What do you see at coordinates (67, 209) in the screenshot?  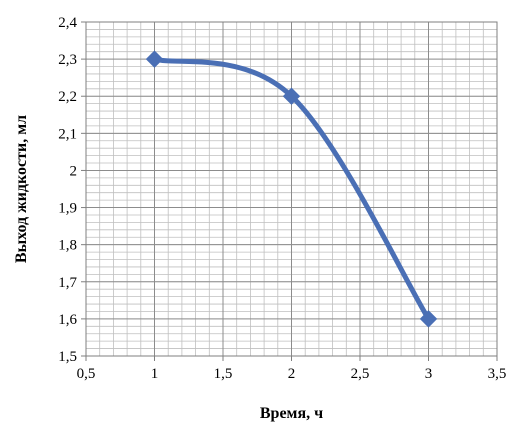 I see `y-tick-label: 1,9` at bounding box center [67, 209].